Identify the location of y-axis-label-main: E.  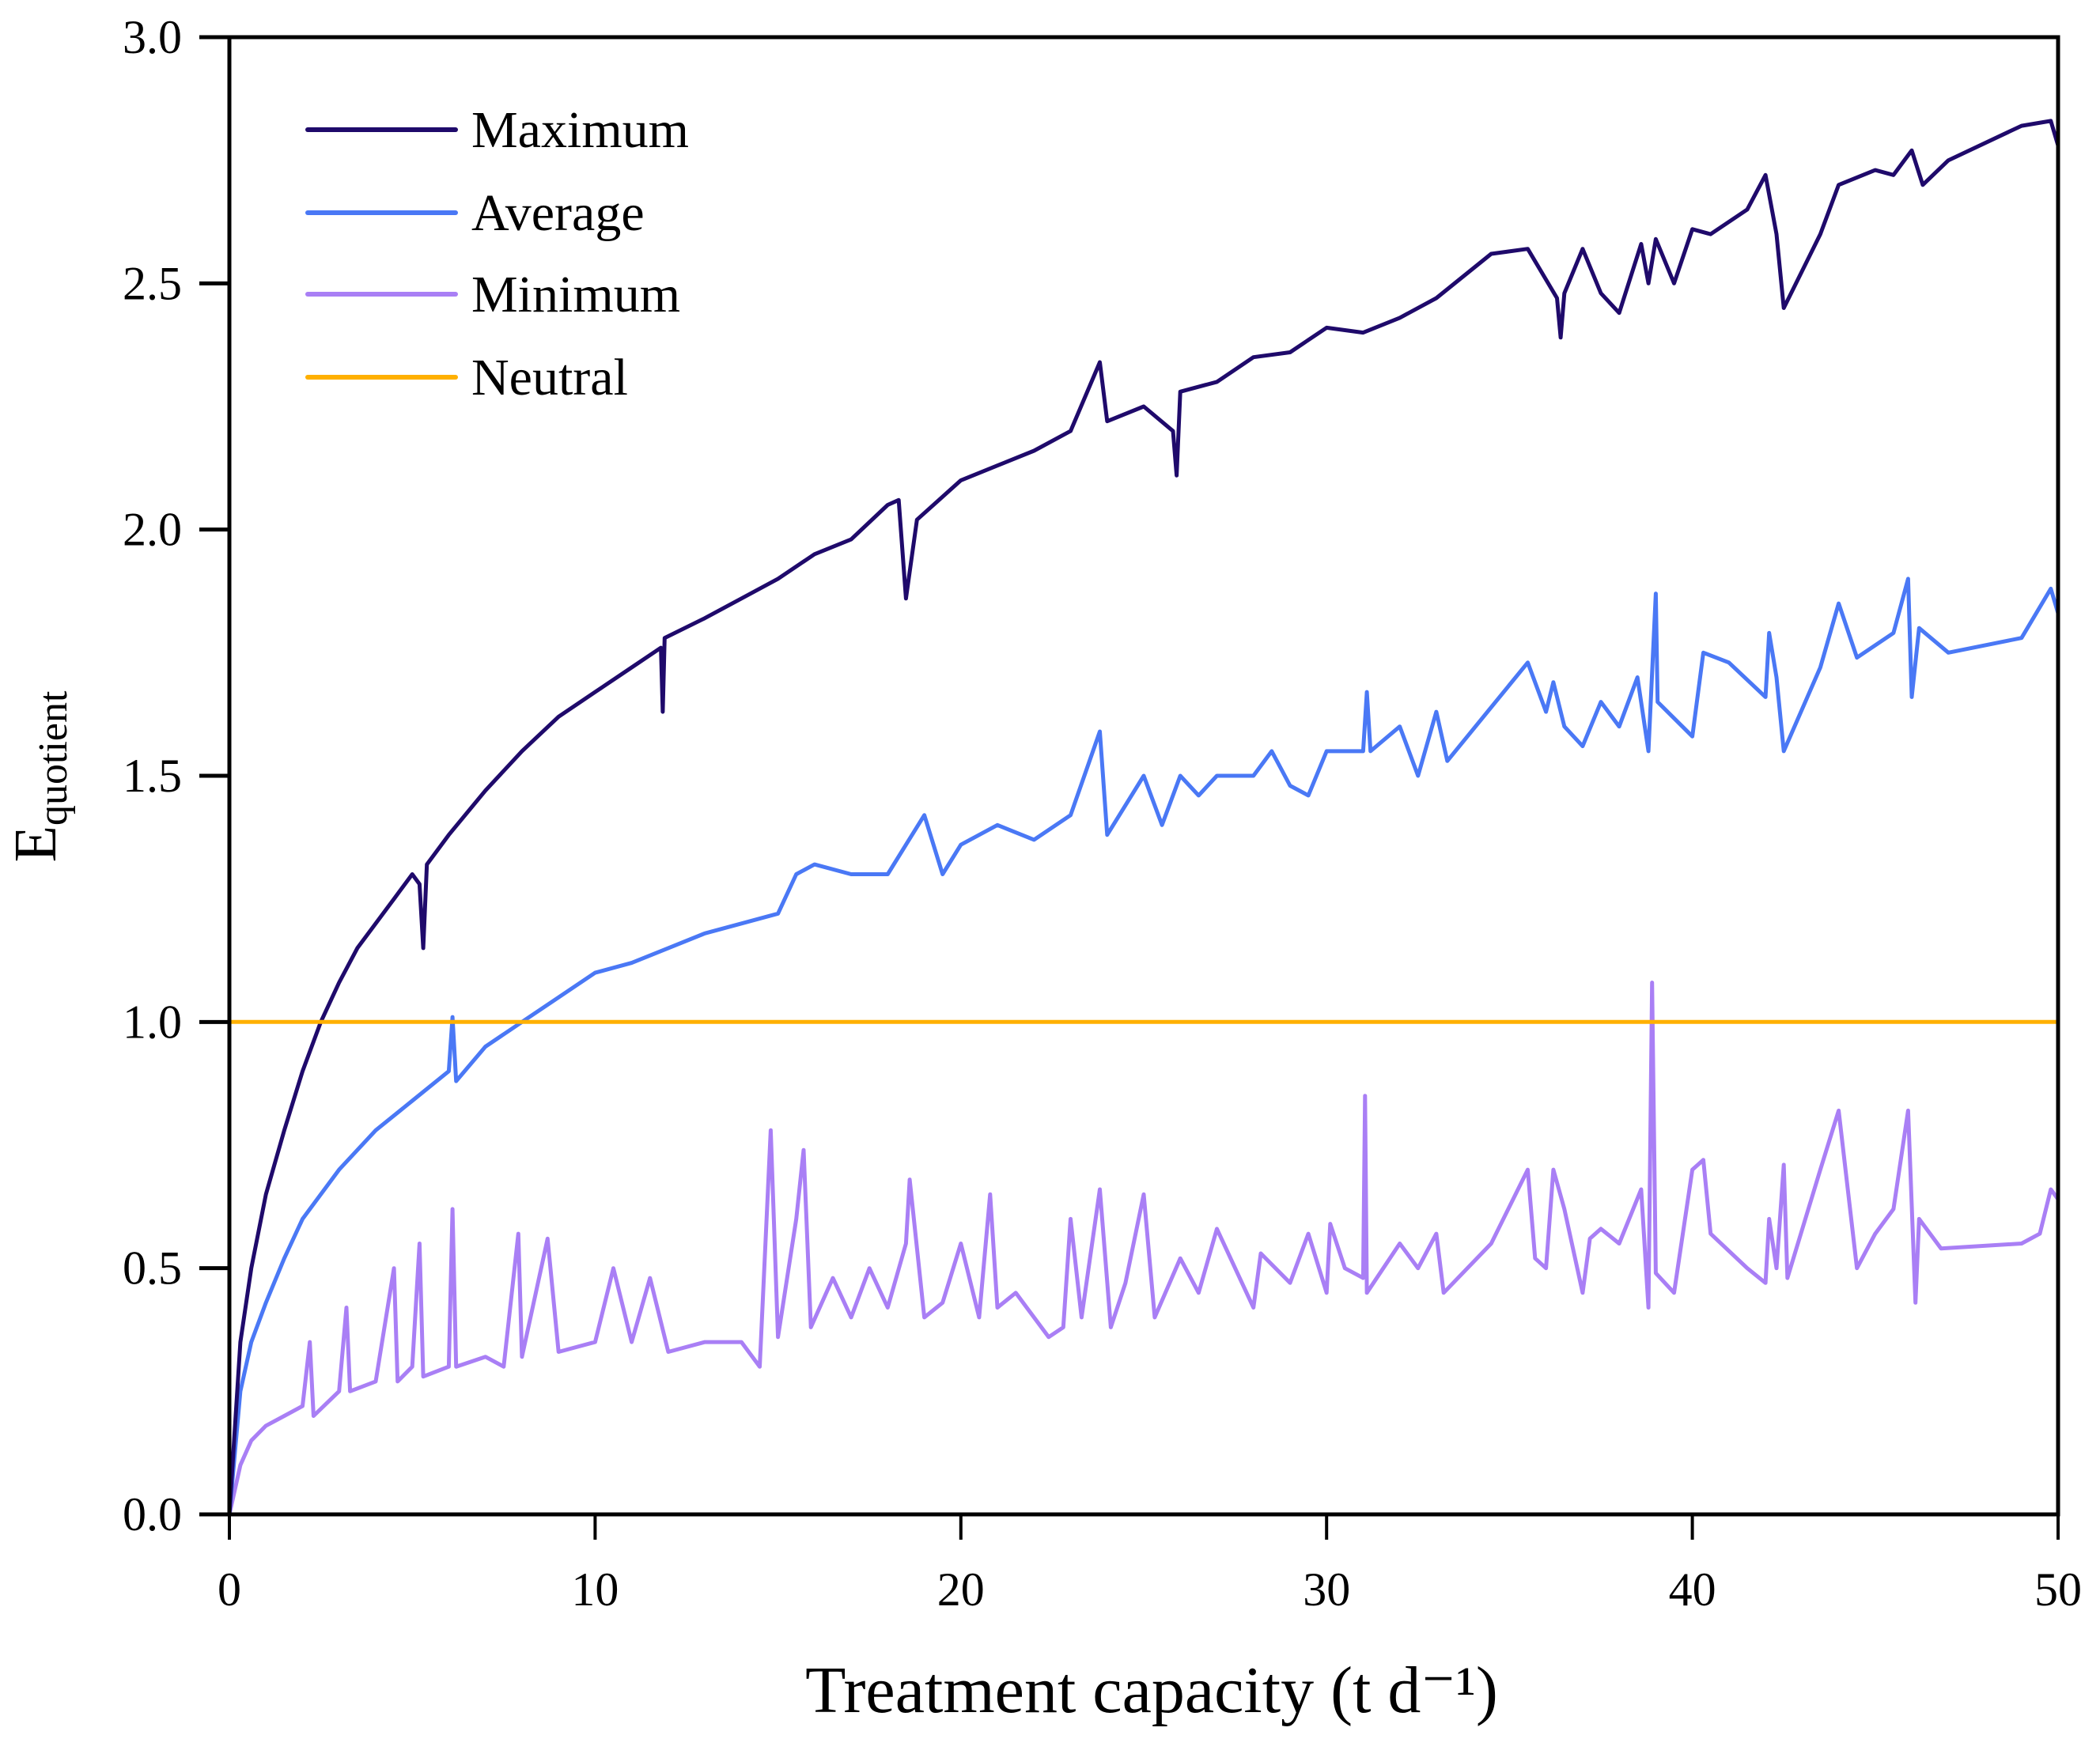
(35, 844).